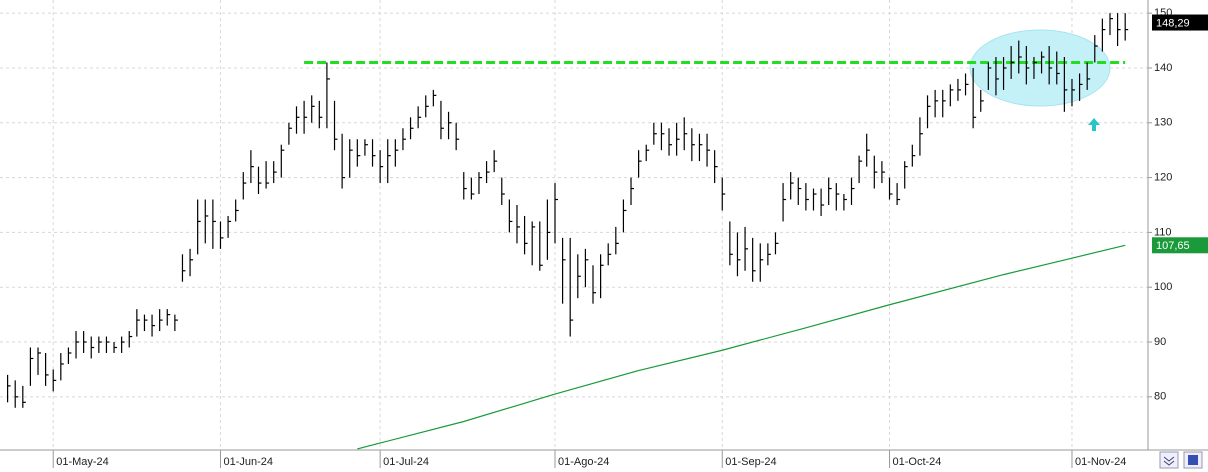 This screenshot has height=472, width=1208. What do you see at coordinates (248, 462) in the screenshot?
I see `x-tick-label: 01-Jun-24` at bounding box center [248, 462].